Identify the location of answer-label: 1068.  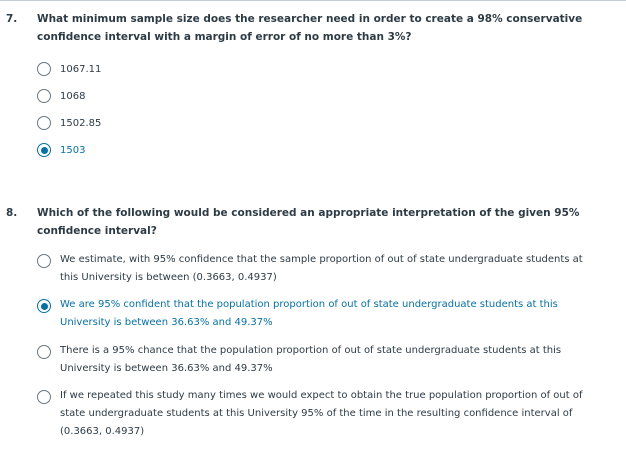
(73, 96).